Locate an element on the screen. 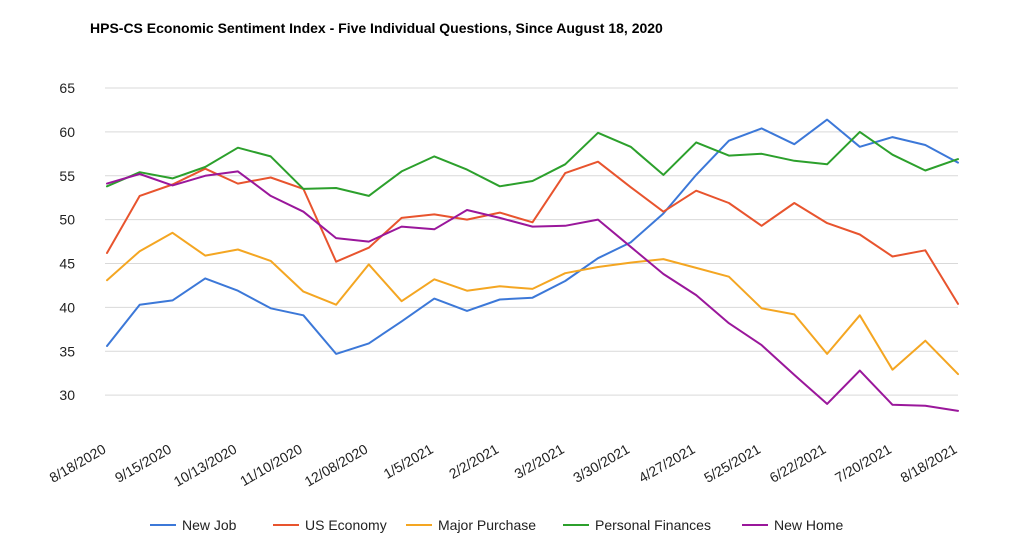 This screenshot has height=556, width=1024. y-tick-label: 60 is located at coordinates (67, 132).